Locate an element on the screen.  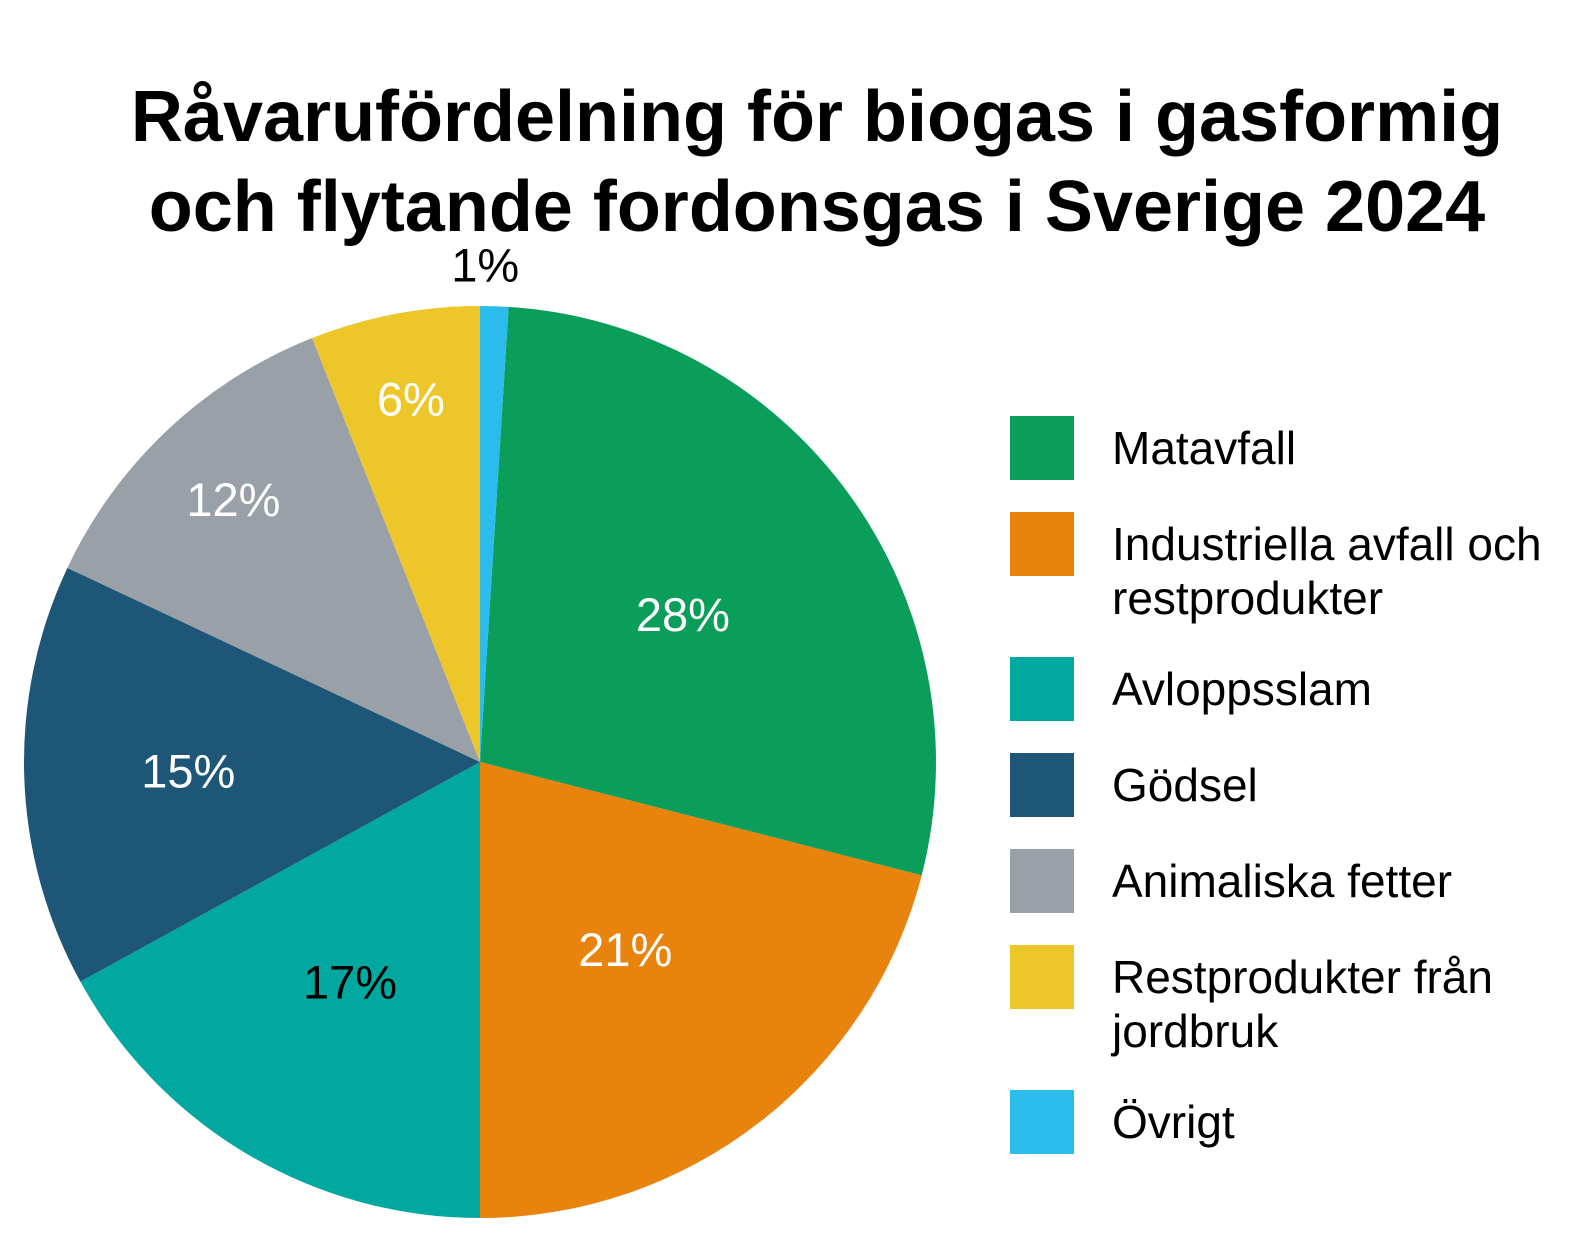
legend-label-0: Matavfall is located at coordinates (1204, 448).